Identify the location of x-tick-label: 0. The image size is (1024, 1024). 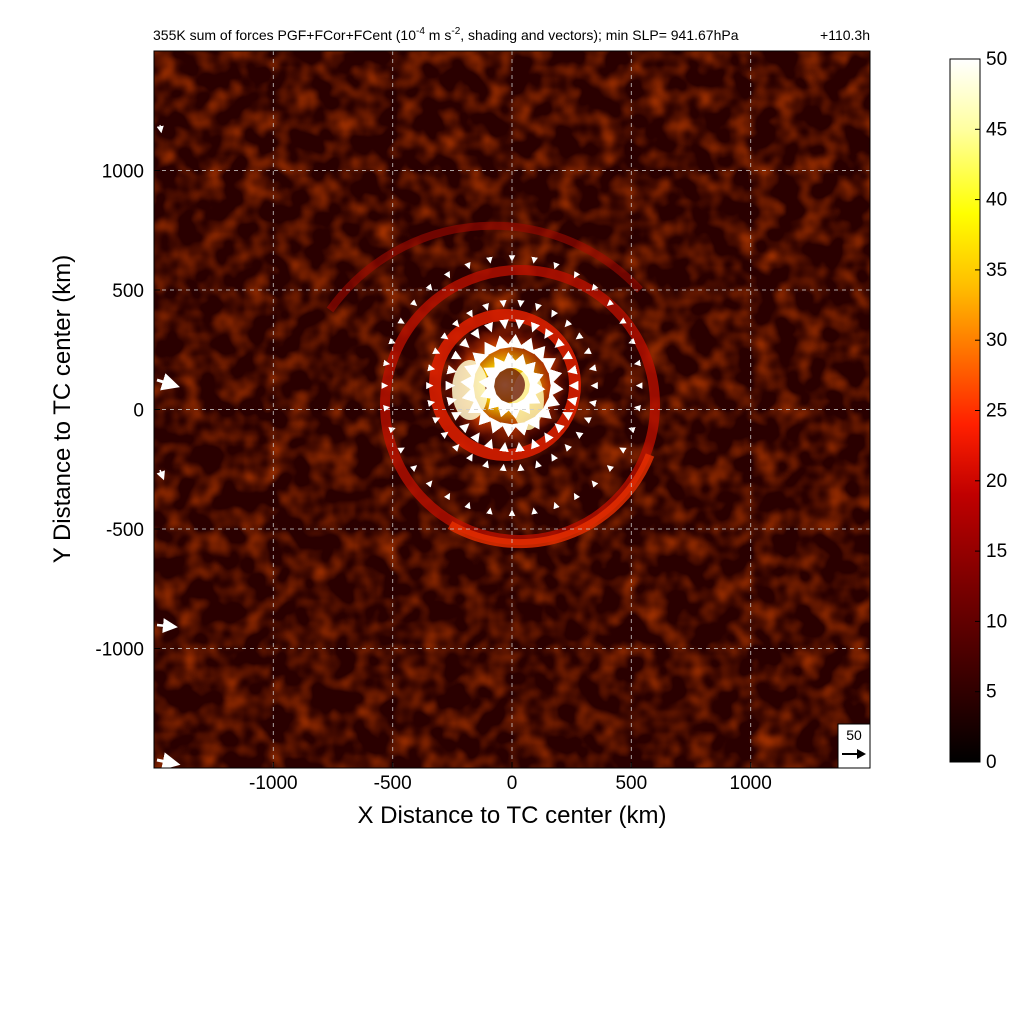
(512, 783).